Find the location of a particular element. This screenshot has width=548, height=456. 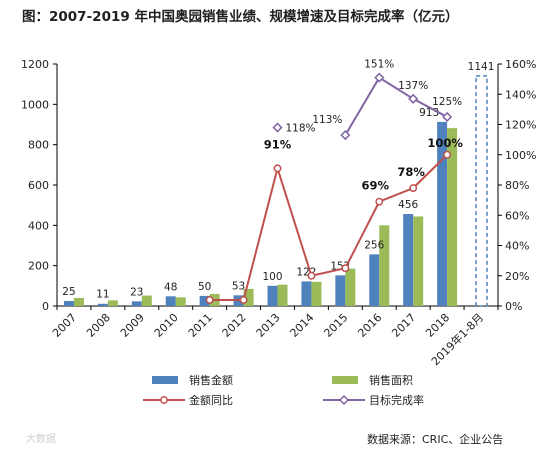

y-left-tick-label: 600 is located at coordinates (38, 185).